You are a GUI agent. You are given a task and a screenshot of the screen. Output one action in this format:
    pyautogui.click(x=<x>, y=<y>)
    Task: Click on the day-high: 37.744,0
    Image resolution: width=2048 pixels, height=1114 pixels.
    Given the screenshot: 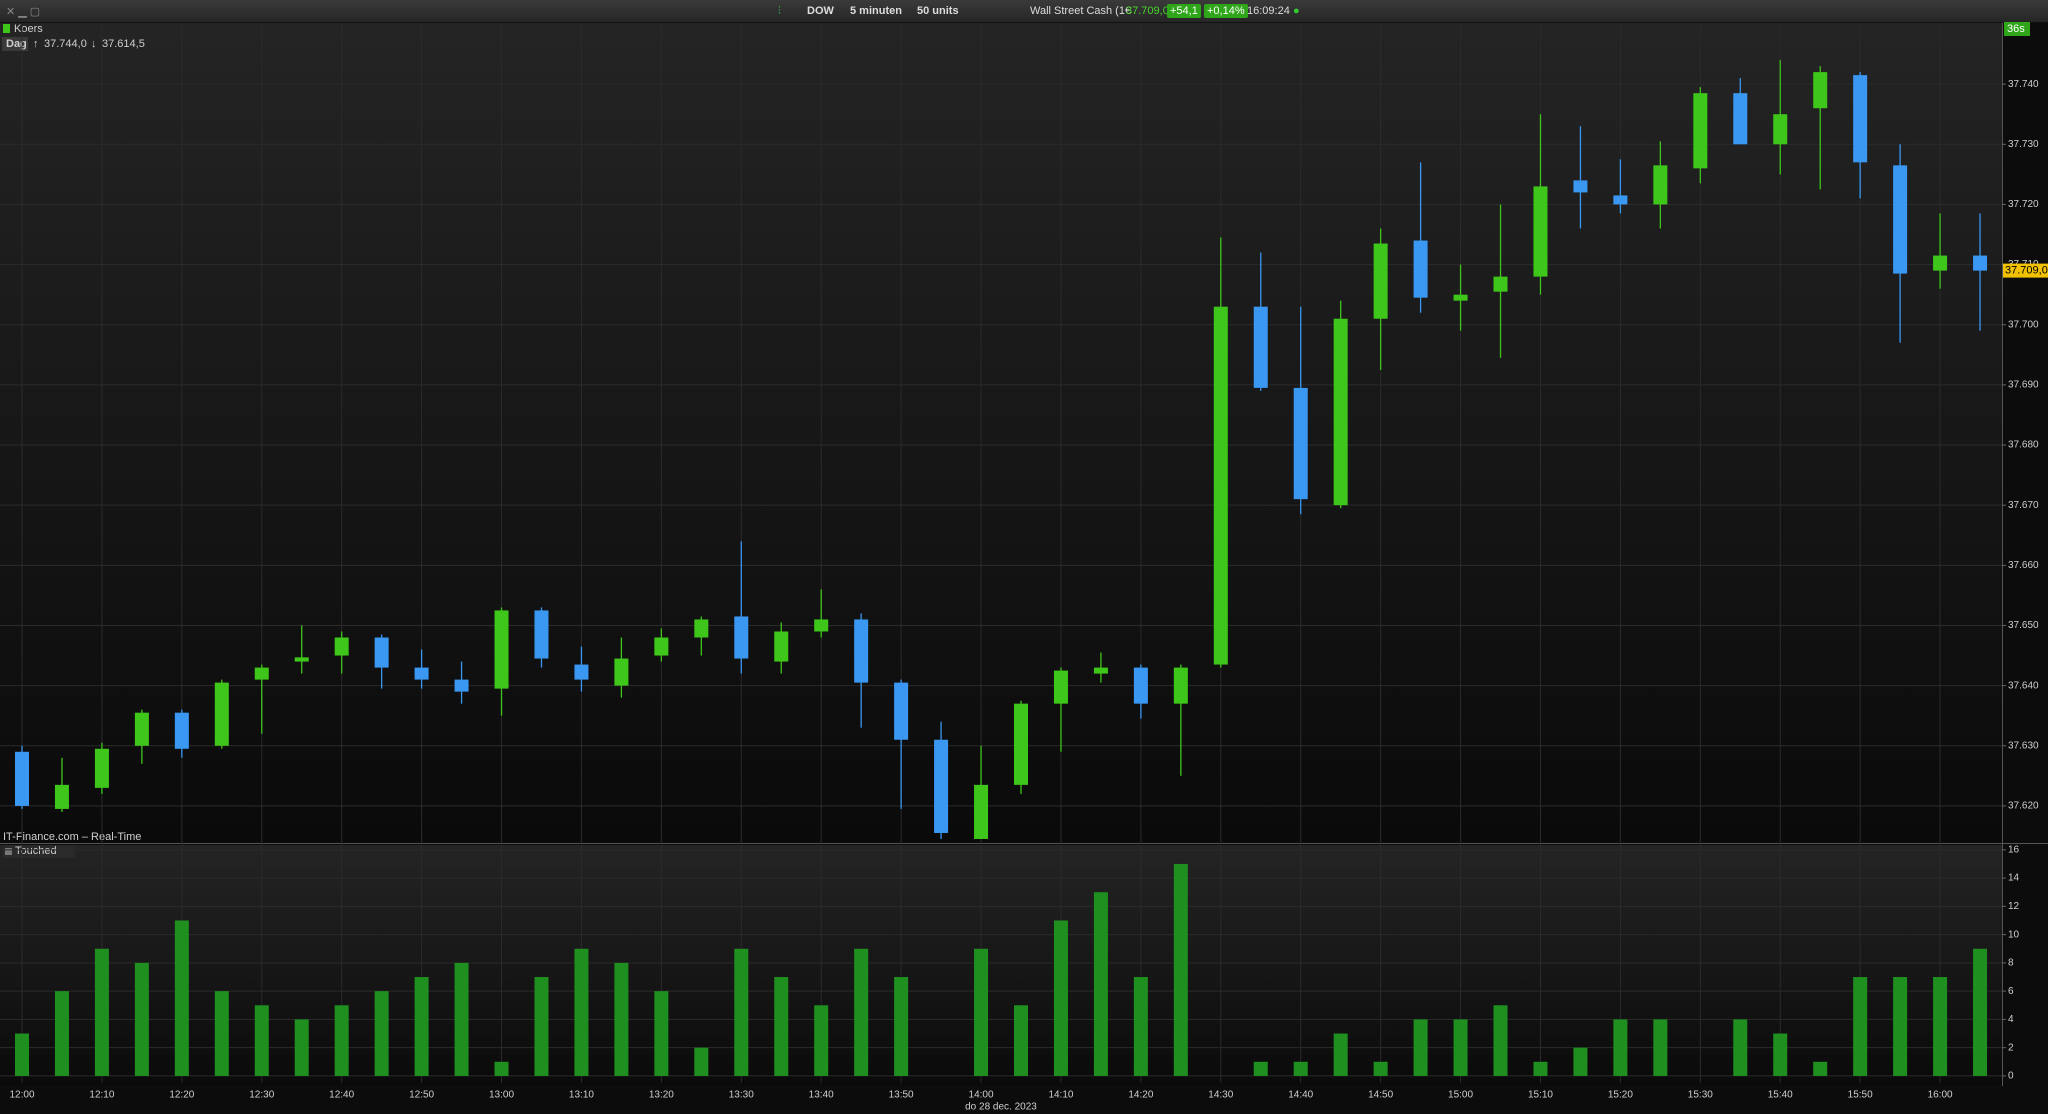 What is the action you would take?
    pyautogui.click(x=65, y=44)
    